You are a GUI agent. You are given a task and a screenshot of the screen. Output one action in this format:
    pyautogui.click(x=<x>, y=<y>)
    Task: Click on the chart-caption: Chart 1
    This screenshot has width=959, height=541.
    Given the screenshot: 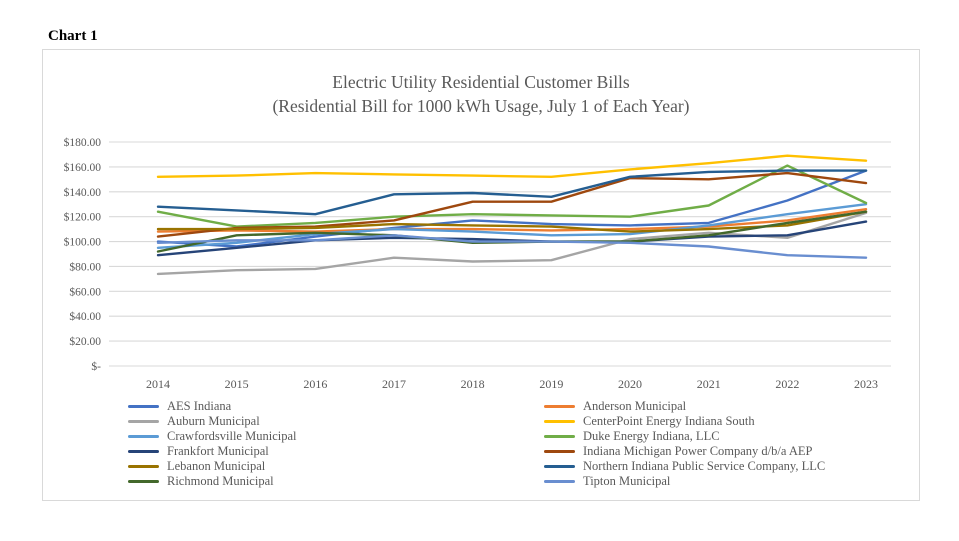 What is the action you would take?
    pyautogui.click(x=73, y=36)
    